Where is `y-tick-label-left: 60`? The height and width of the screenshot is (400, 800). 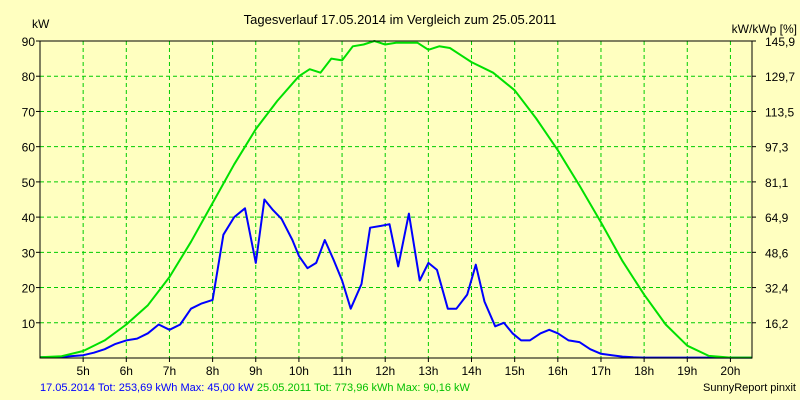 y-tick-label-left: 60 is located at coordinates (29, 148).